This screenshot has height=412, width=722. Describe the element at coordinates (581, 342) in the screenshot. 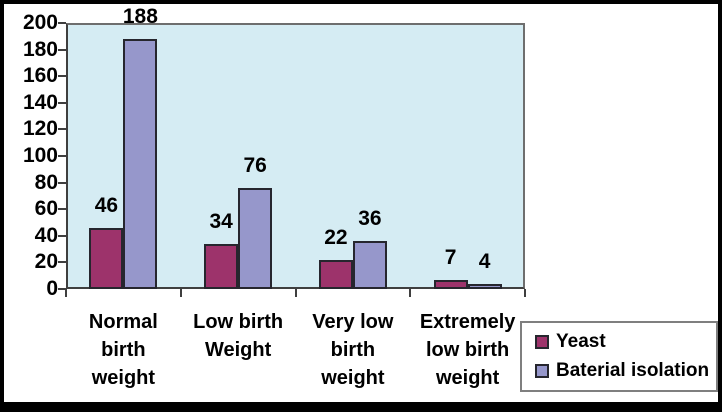

I see `legend-label-yeast: Yeast` at that location.